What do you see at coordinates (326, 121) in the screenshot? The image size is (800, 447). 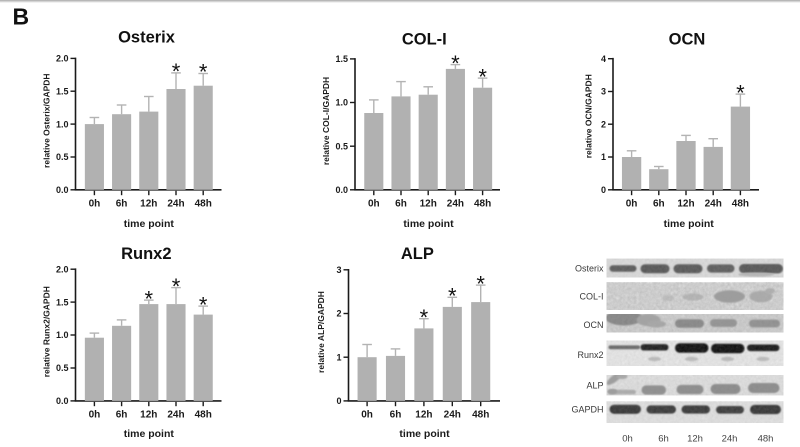 I see `svg-text: relative COL-I/GAPDH` at bounding box center [326, 121].